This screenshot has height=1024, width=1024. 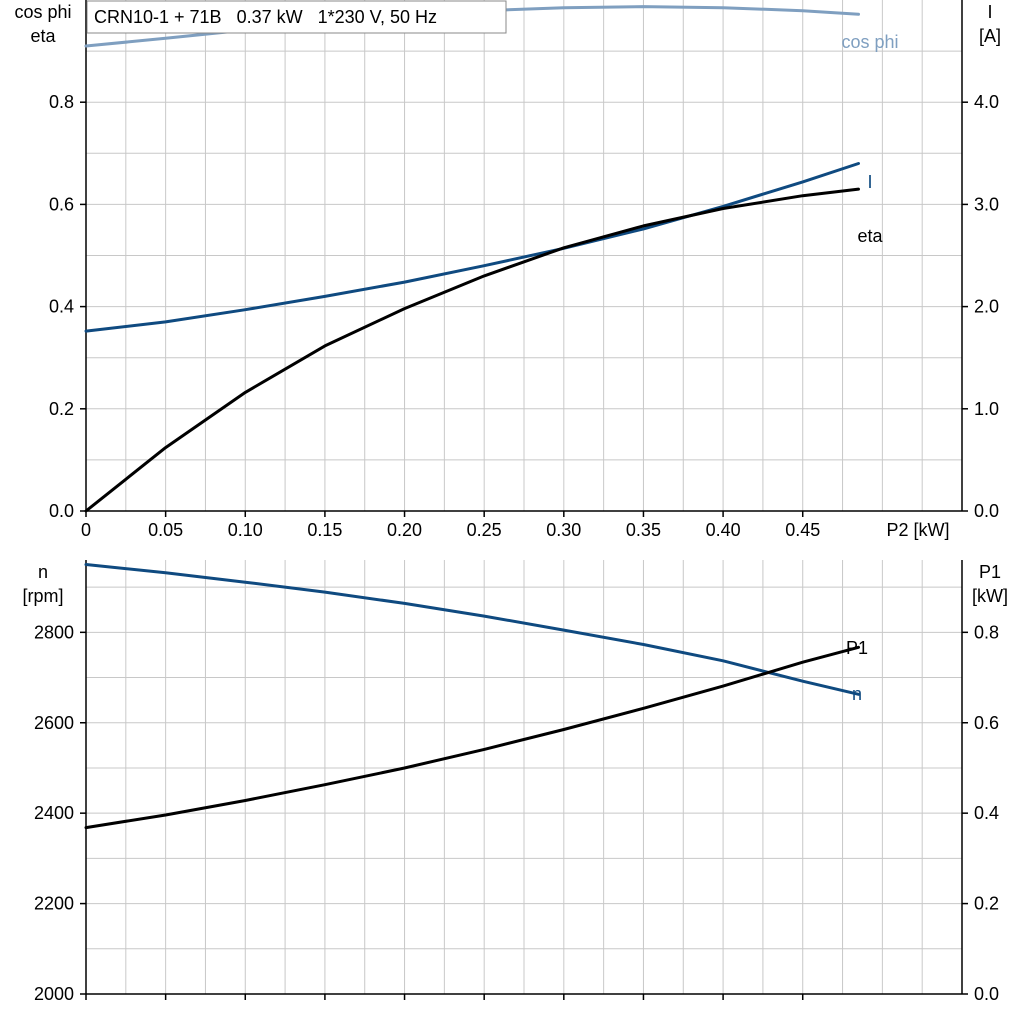 What do you see at coordinates (472, 737) in the screenshot?
I see `curve-p1` at bounding box center [472, 737].